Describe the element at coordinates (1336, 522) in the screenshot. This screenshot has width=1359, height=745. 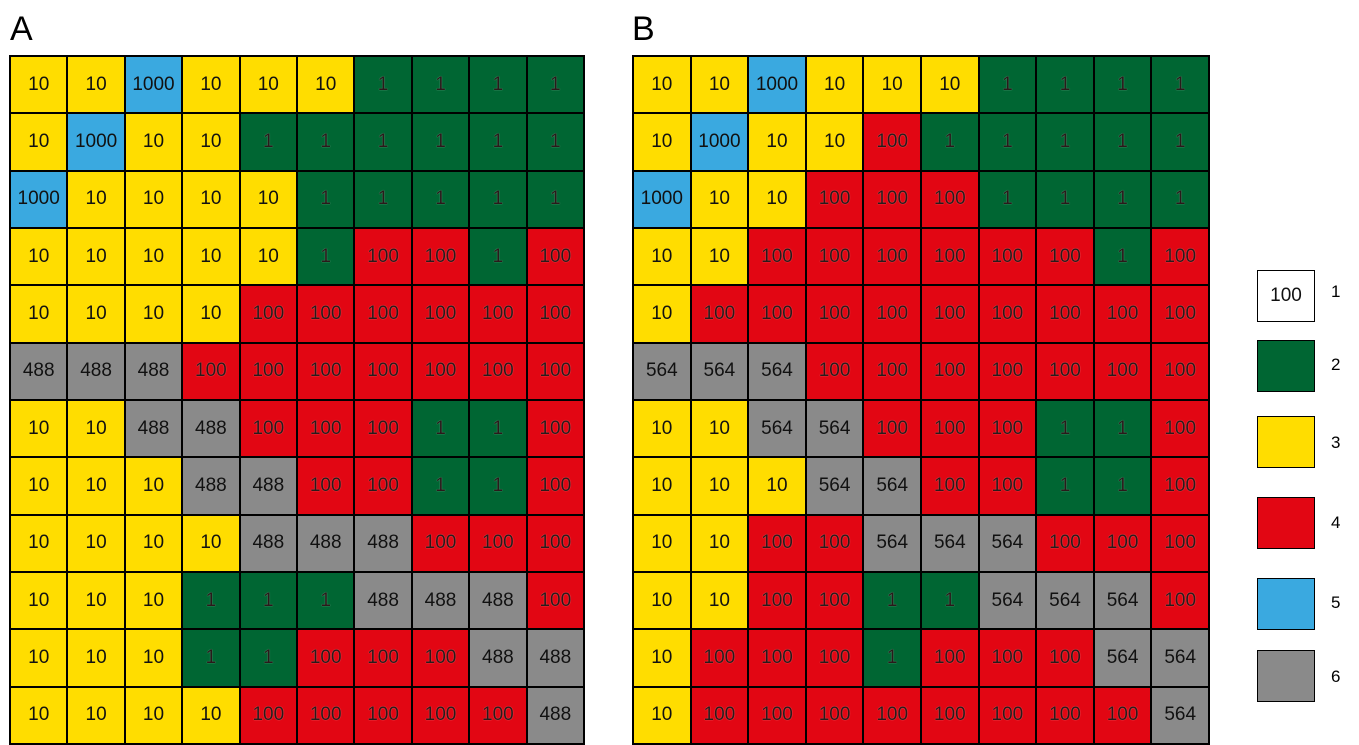
I see `legend-number-4: 4` at that location.